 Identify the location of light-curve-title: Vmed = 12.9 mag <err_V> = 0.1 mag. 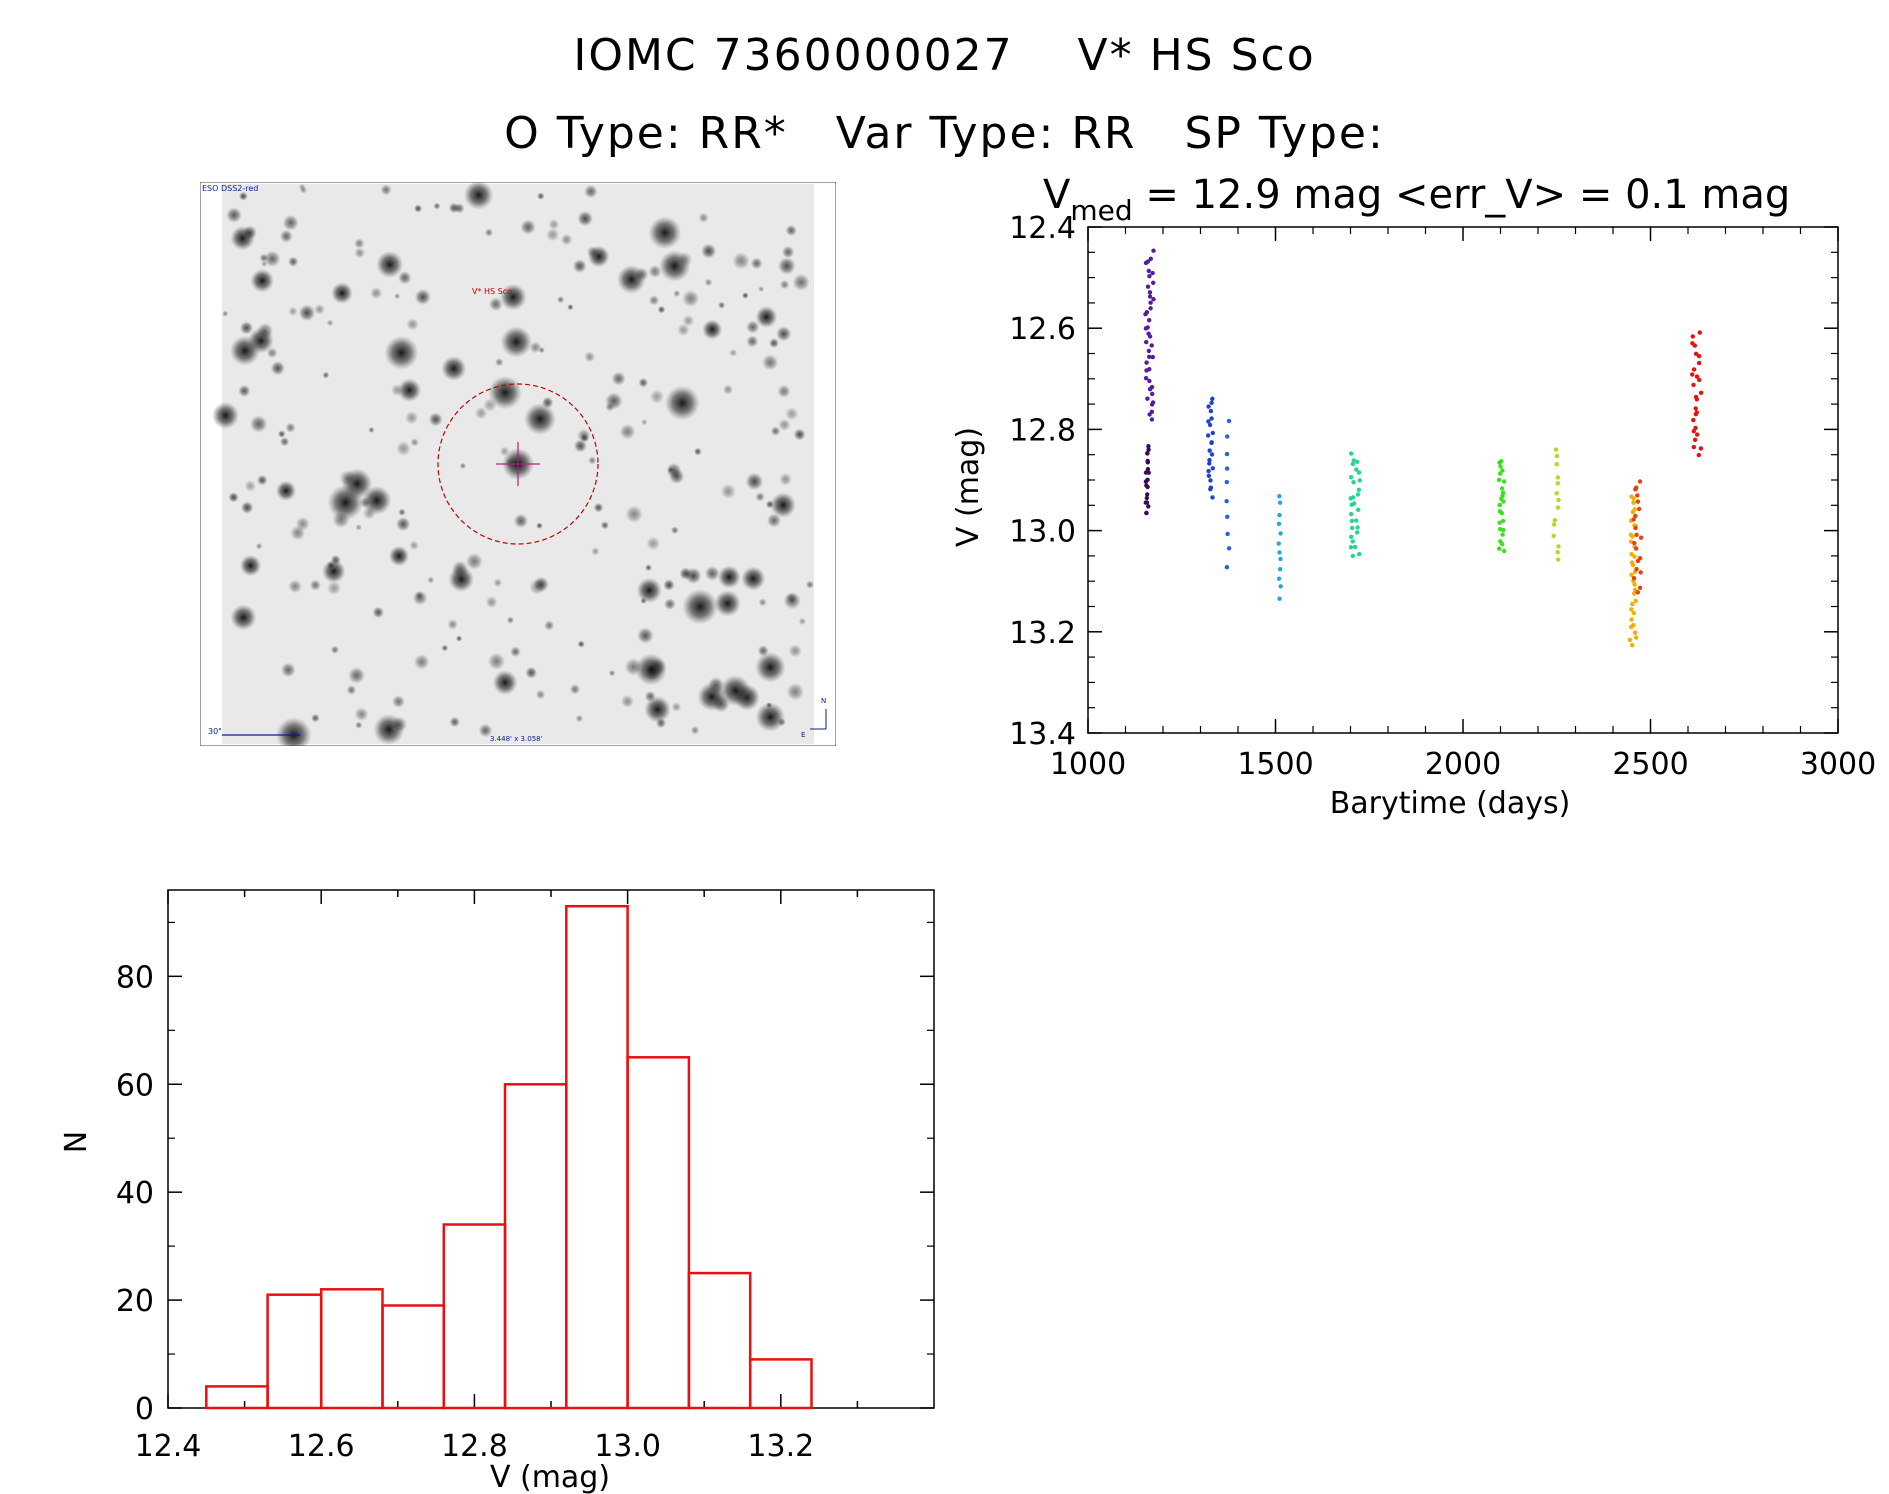
(1416, 199).